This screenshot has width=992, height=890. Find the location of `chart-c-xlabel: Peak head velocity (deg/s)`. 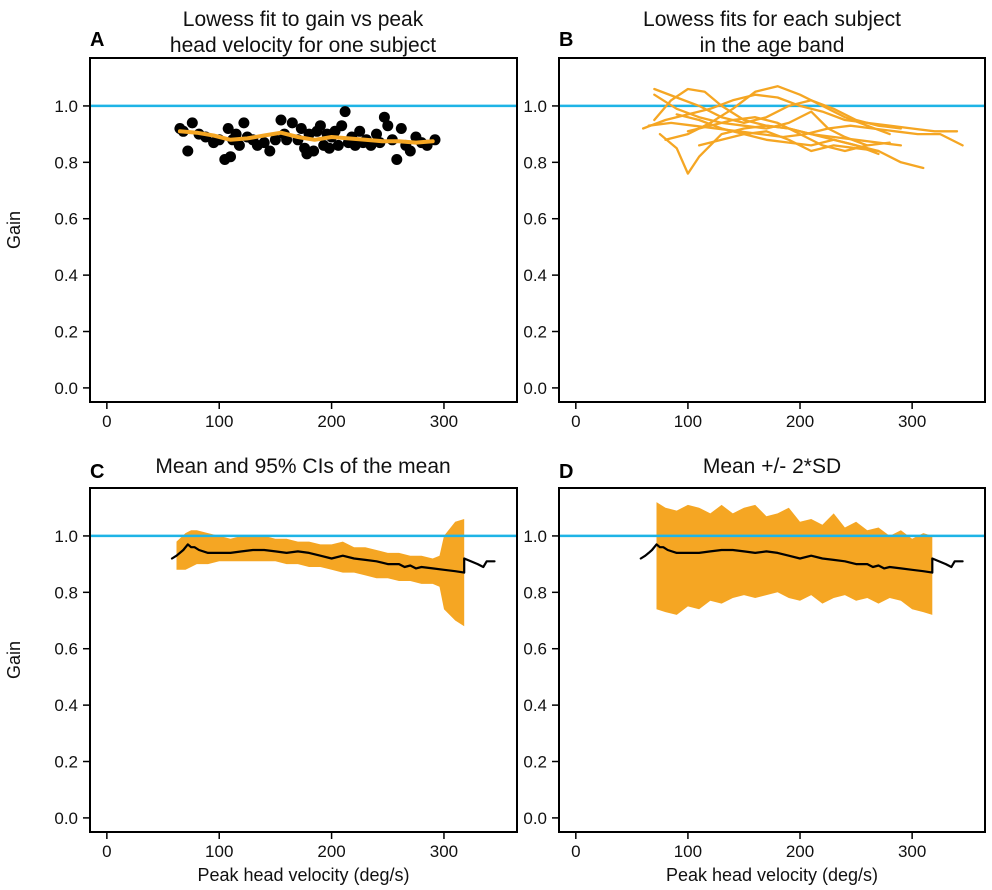

chart-c-xlabel: Peak head velocity (deg/s) is located at coordinates (303, 875).